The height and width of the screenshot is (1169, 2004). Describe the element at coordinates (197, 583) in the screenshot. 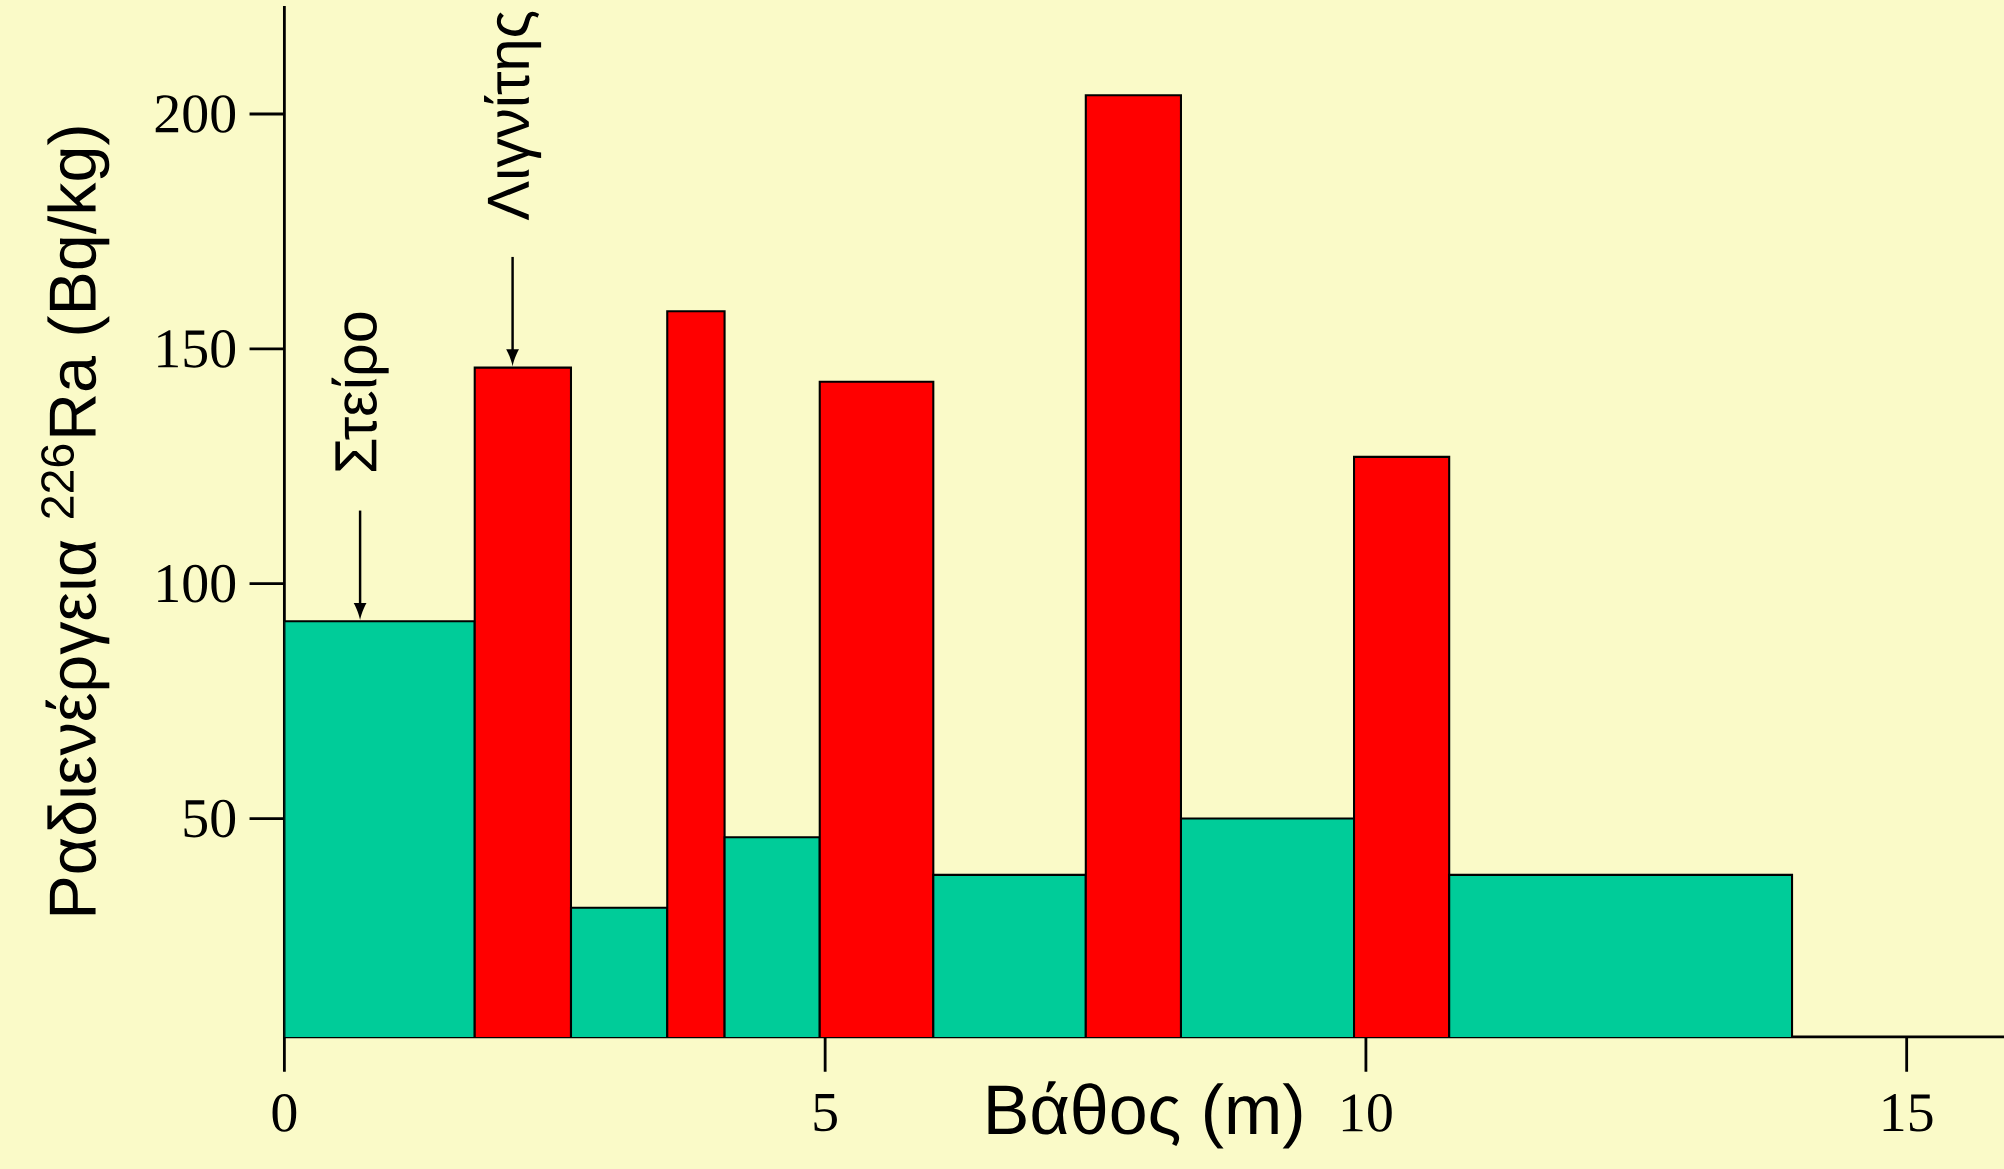

I see `y-tick-label: 100` at that location.